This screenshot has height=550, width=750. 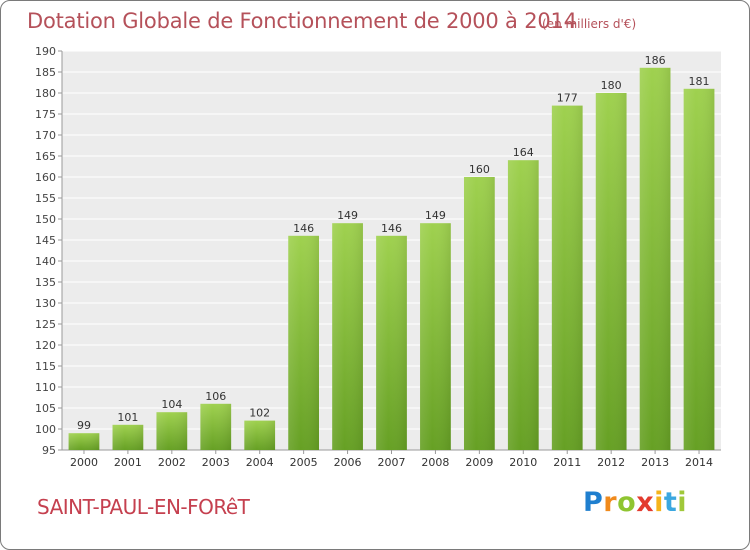 What do you see at coordinates (260, 462) in the screenshot?
I see `x-tick-label: 2004` at bounding box center [260, 462].